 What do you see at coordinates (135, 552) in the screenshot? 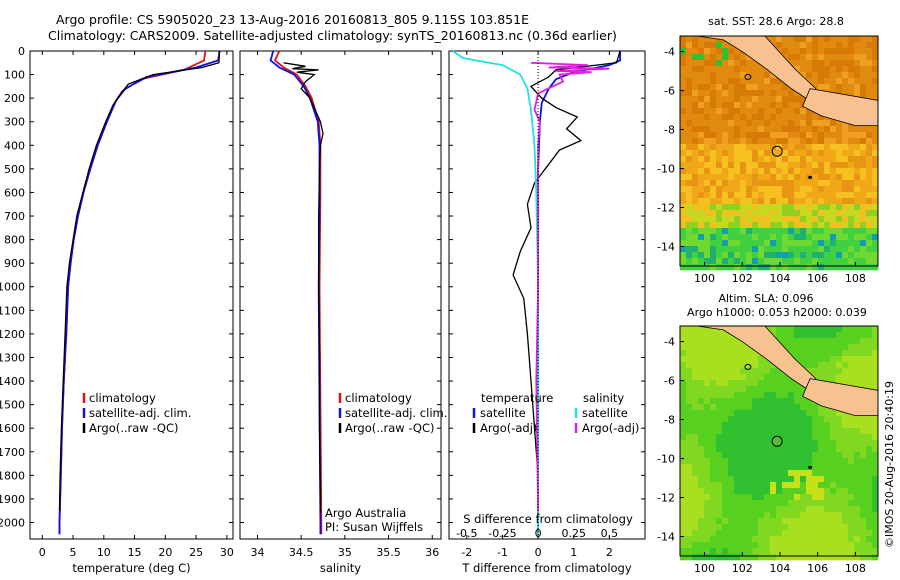
I see `x-tick-label: 15` at bounding box center [135, 552].